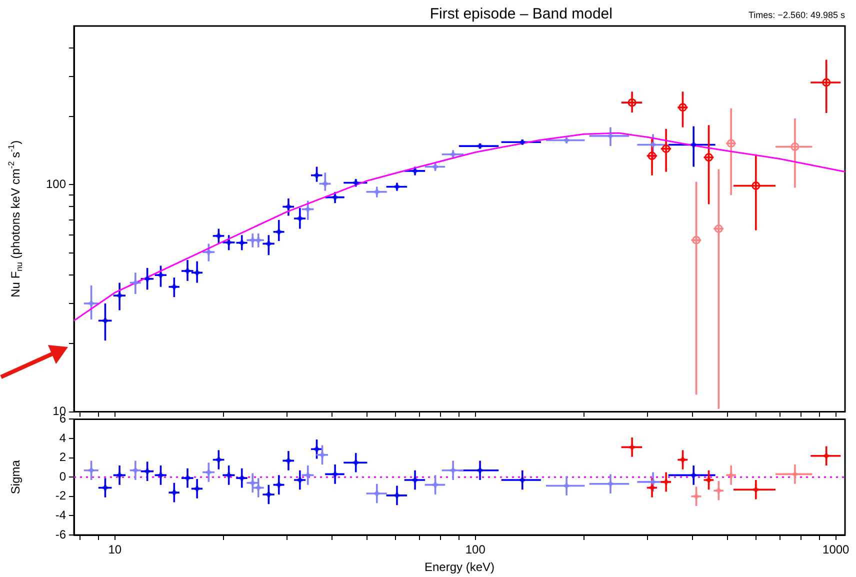 This screenshot has height=577, width=856. I want to click on y-axis-title: Sigma, so click(15, 477).